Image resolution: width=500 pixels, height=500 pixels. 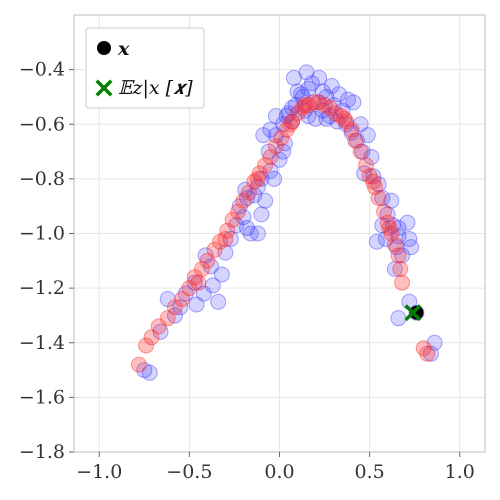 I want to click on x-tick-label: −0.5, so click(x=189, y=472).